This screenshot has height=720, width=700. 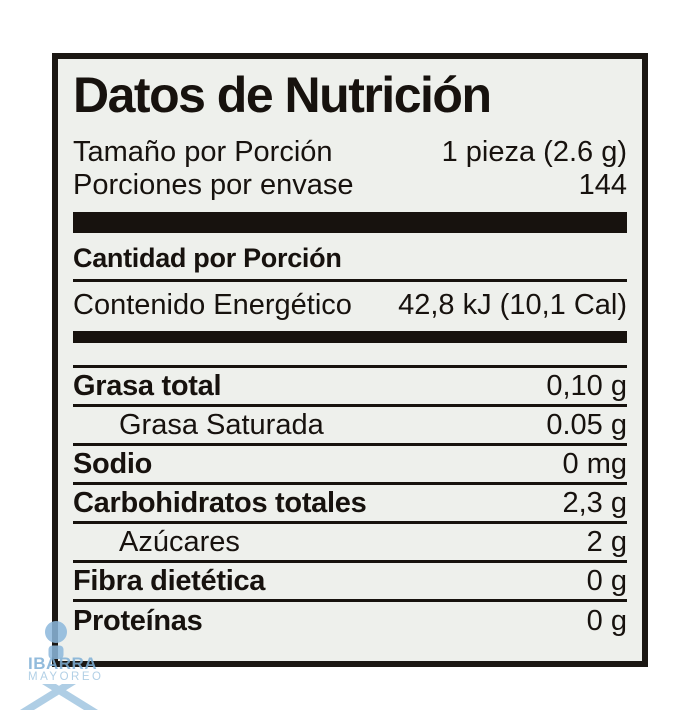 What do you see at coordinates (602, 185) in the screenshot?
I see `servings-per-container-value: 144` at bounding box center [602, 185].